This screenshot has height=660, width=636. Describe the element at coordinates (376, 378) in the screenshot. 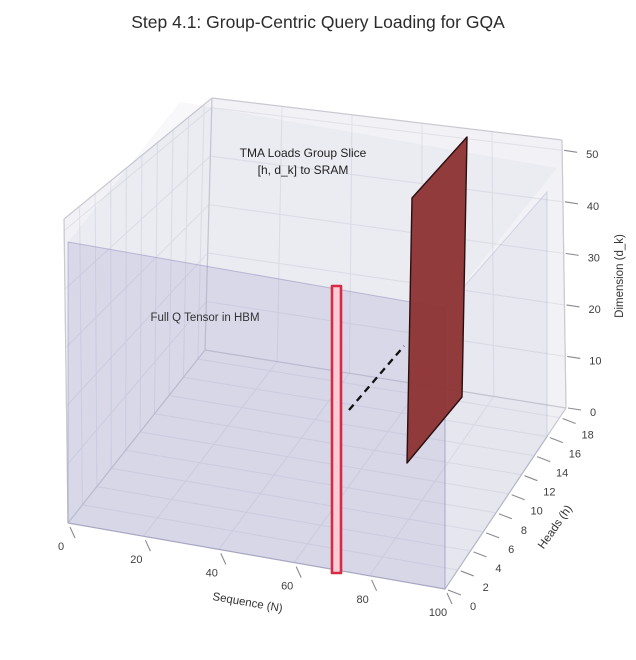

I see `transfer-dashed-arrow` at that location.